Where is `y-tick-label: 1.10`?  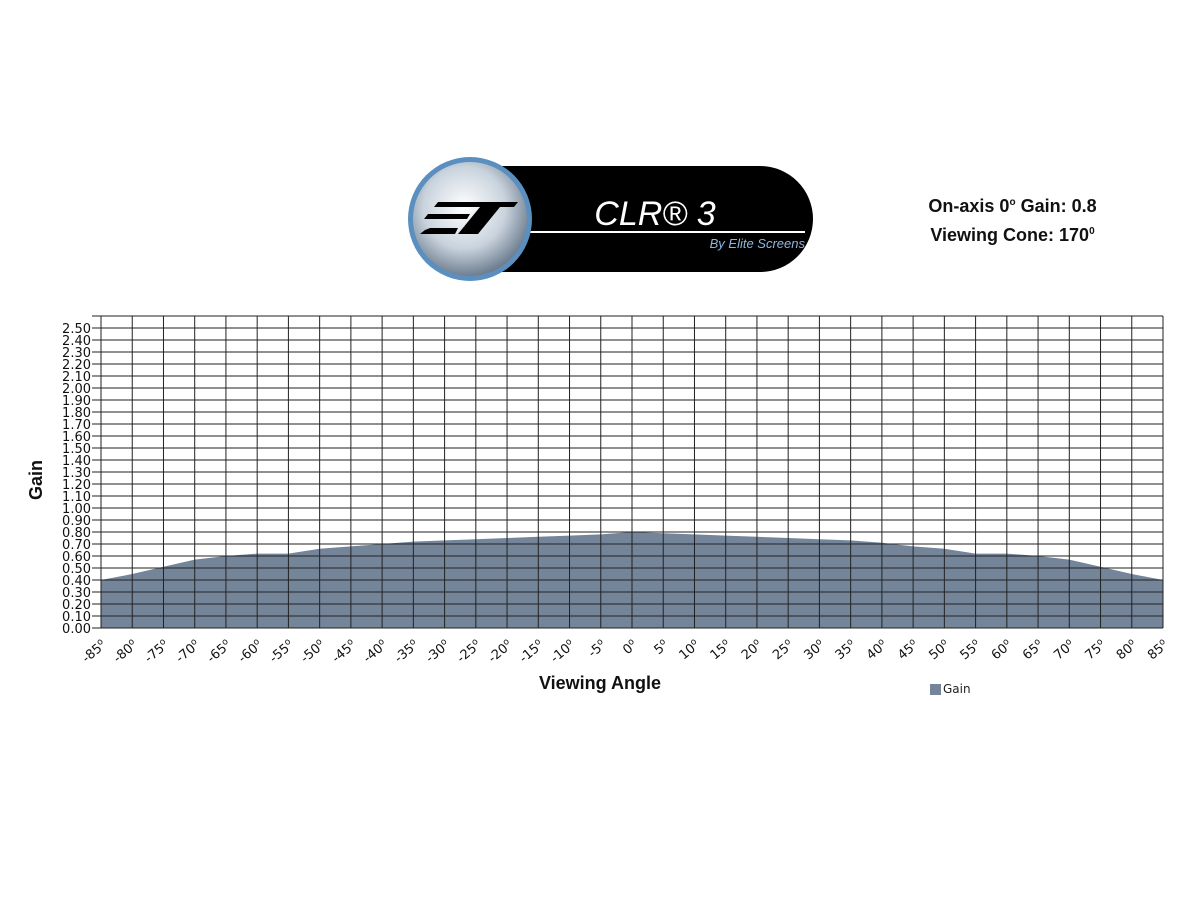
y-tick-label: 1.10 is located at coordinates (76, 497).